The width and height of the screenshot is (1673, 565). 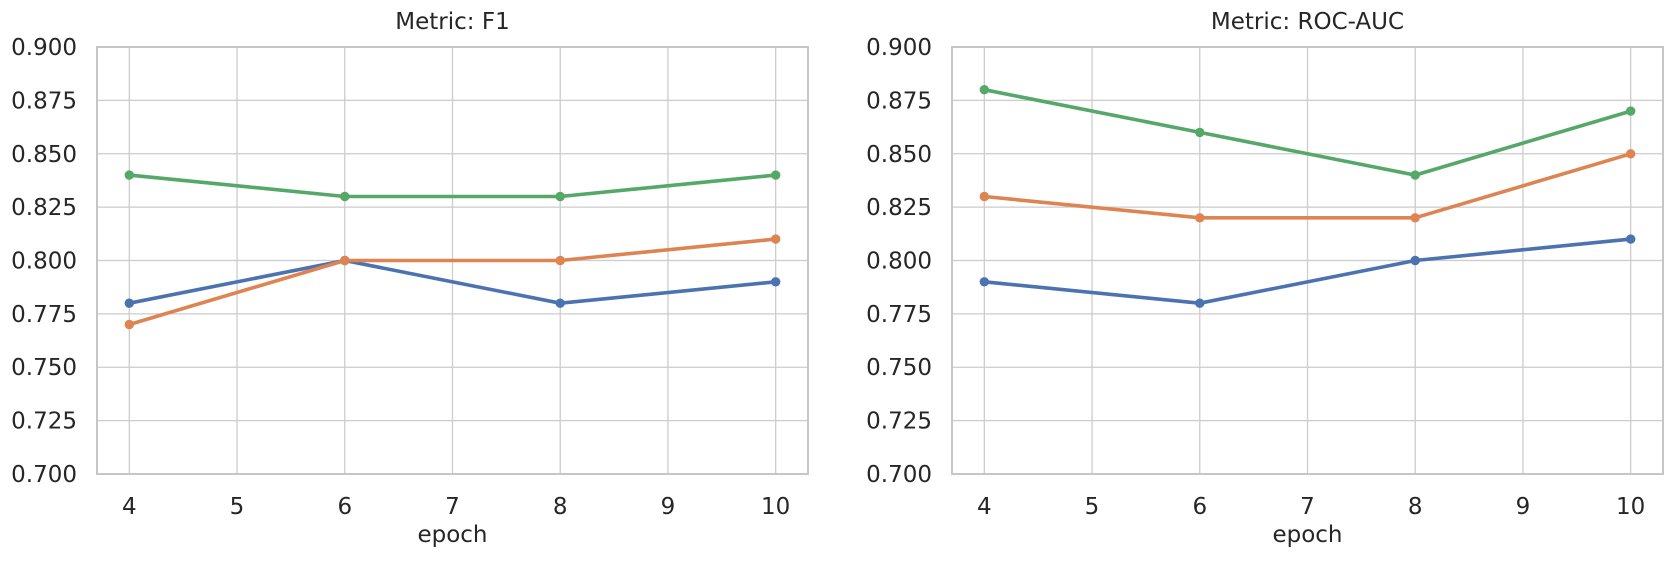 What do you see at coordinates (1307, 22) in the screenshot?
I see `chart-title: Metric: ROC-AUC` at bounding box center [1307, 22].